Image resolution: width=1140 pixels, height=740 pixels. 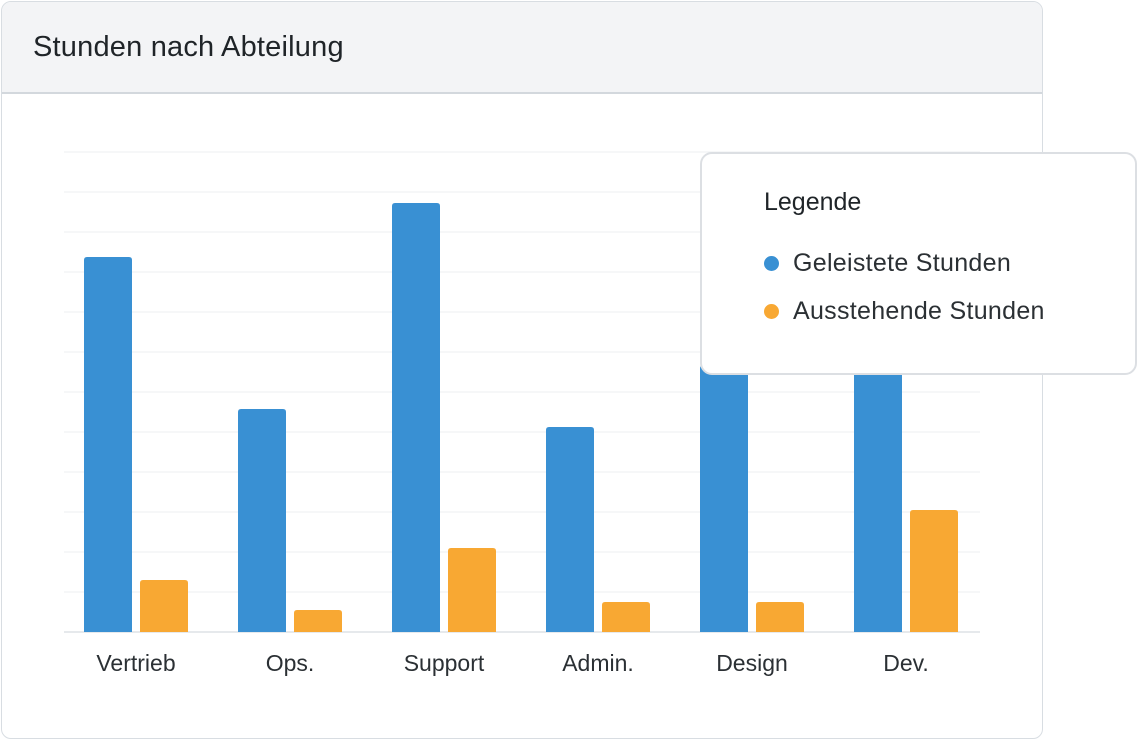 What do you see at coordinates (135, 663) in the screenshot?
I see `category-label: Vertrieb` at bounding box center [135, 663].